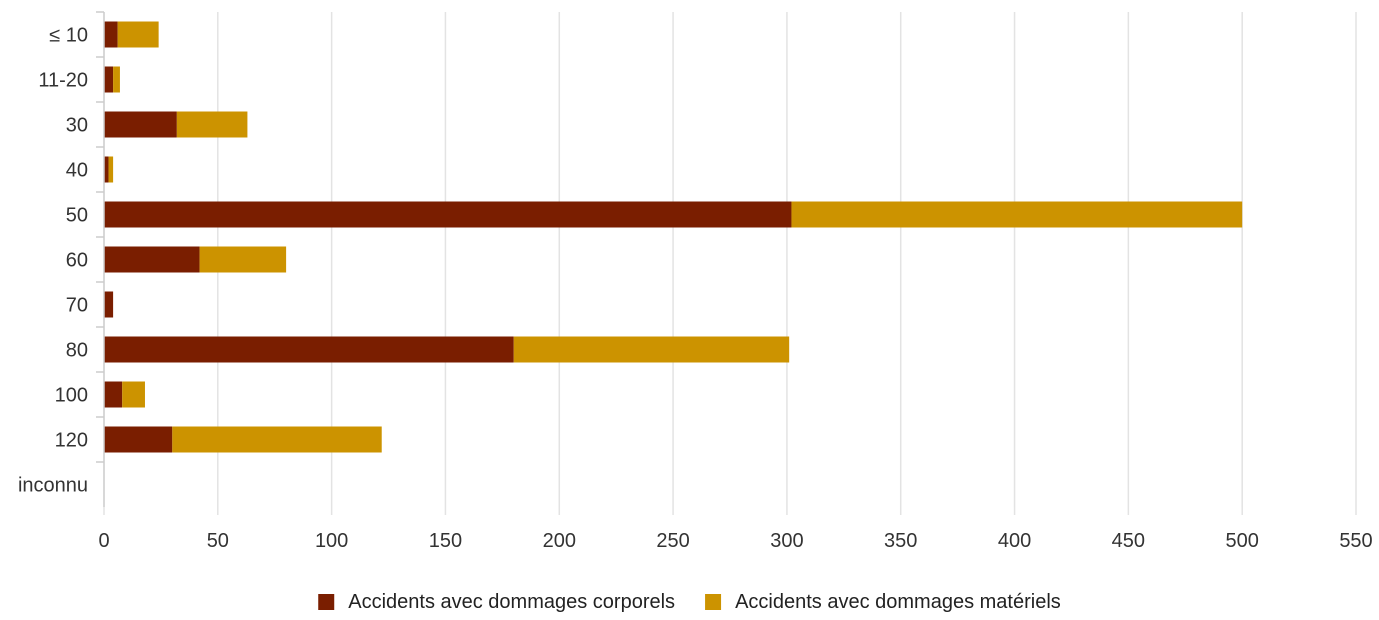  I want to click on y-tick-label: inconnu, so click(53, 486).